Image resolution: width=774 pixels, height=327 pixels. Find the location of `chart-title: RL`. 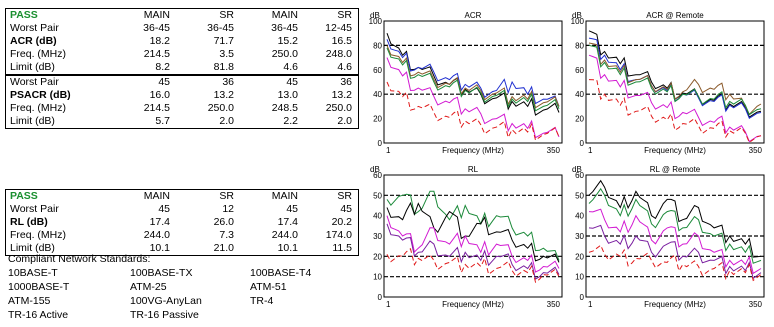

chart-title: RL is located at coordinates (473, 169).